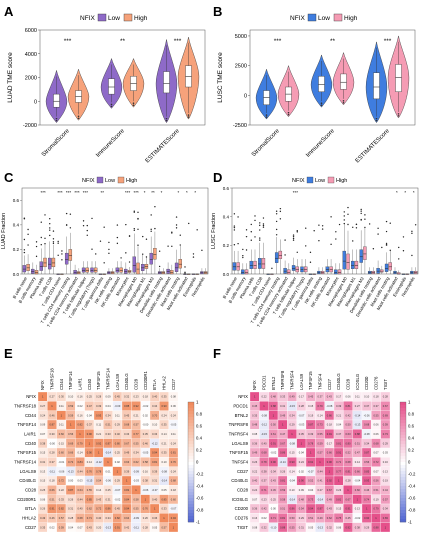  I want to click on panel-f-cell-value: 0.17, so click(302, 397).